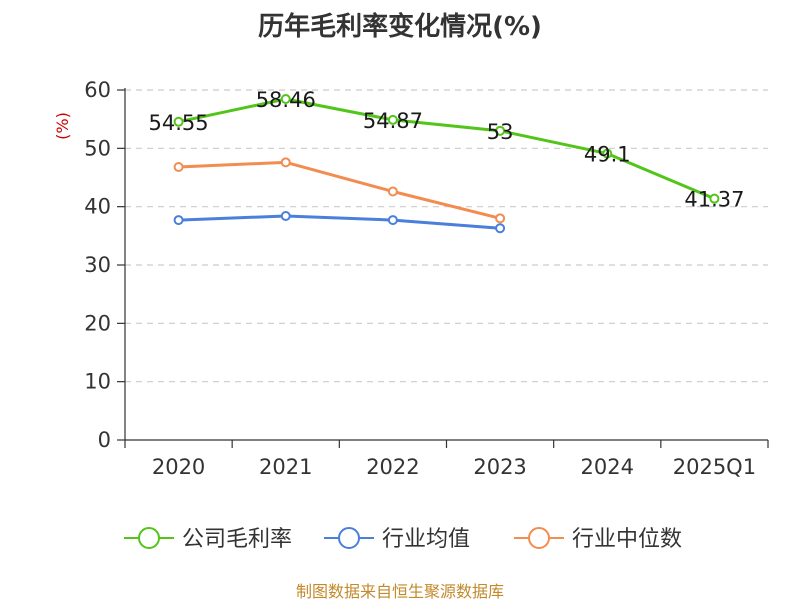  Describe the element at coordinates (500, 228) in the screenshot. I see `series-1-point-2023` at that location.